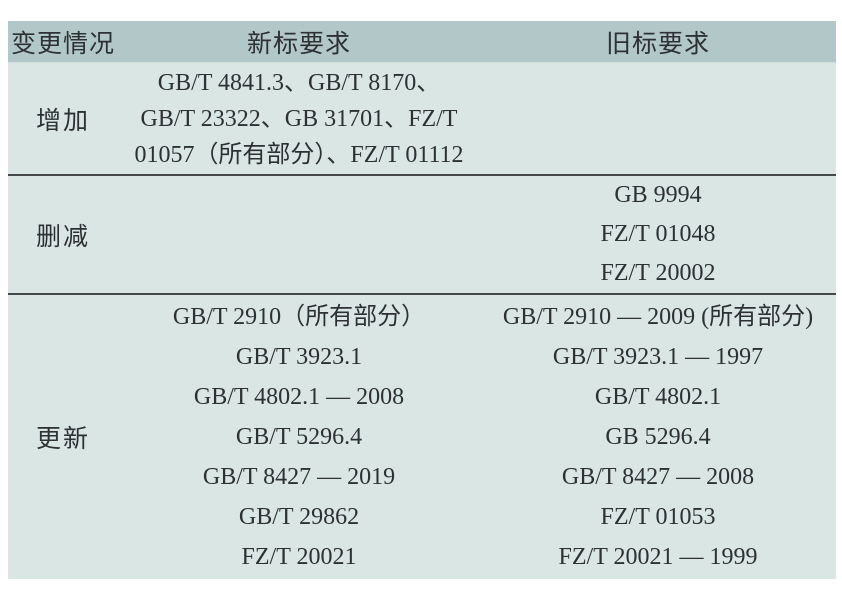 Image resolution: width=842 pixels, height=600 pixels. I want to click on header-change-status: 变更情况, so click(62, 44).